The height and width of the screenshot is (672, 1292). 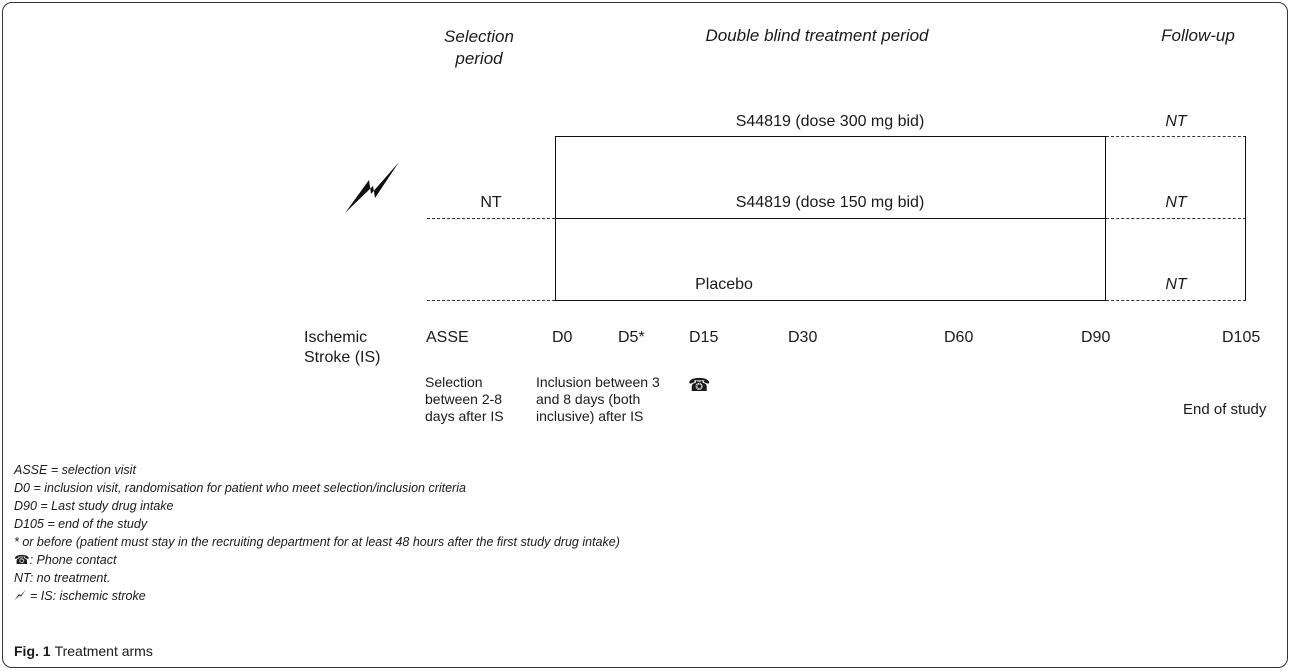 What do you see at coordinates (562, 337) in the screenshot?
I see `timeline-label-d0: D0` at bounding box center [562, 337].